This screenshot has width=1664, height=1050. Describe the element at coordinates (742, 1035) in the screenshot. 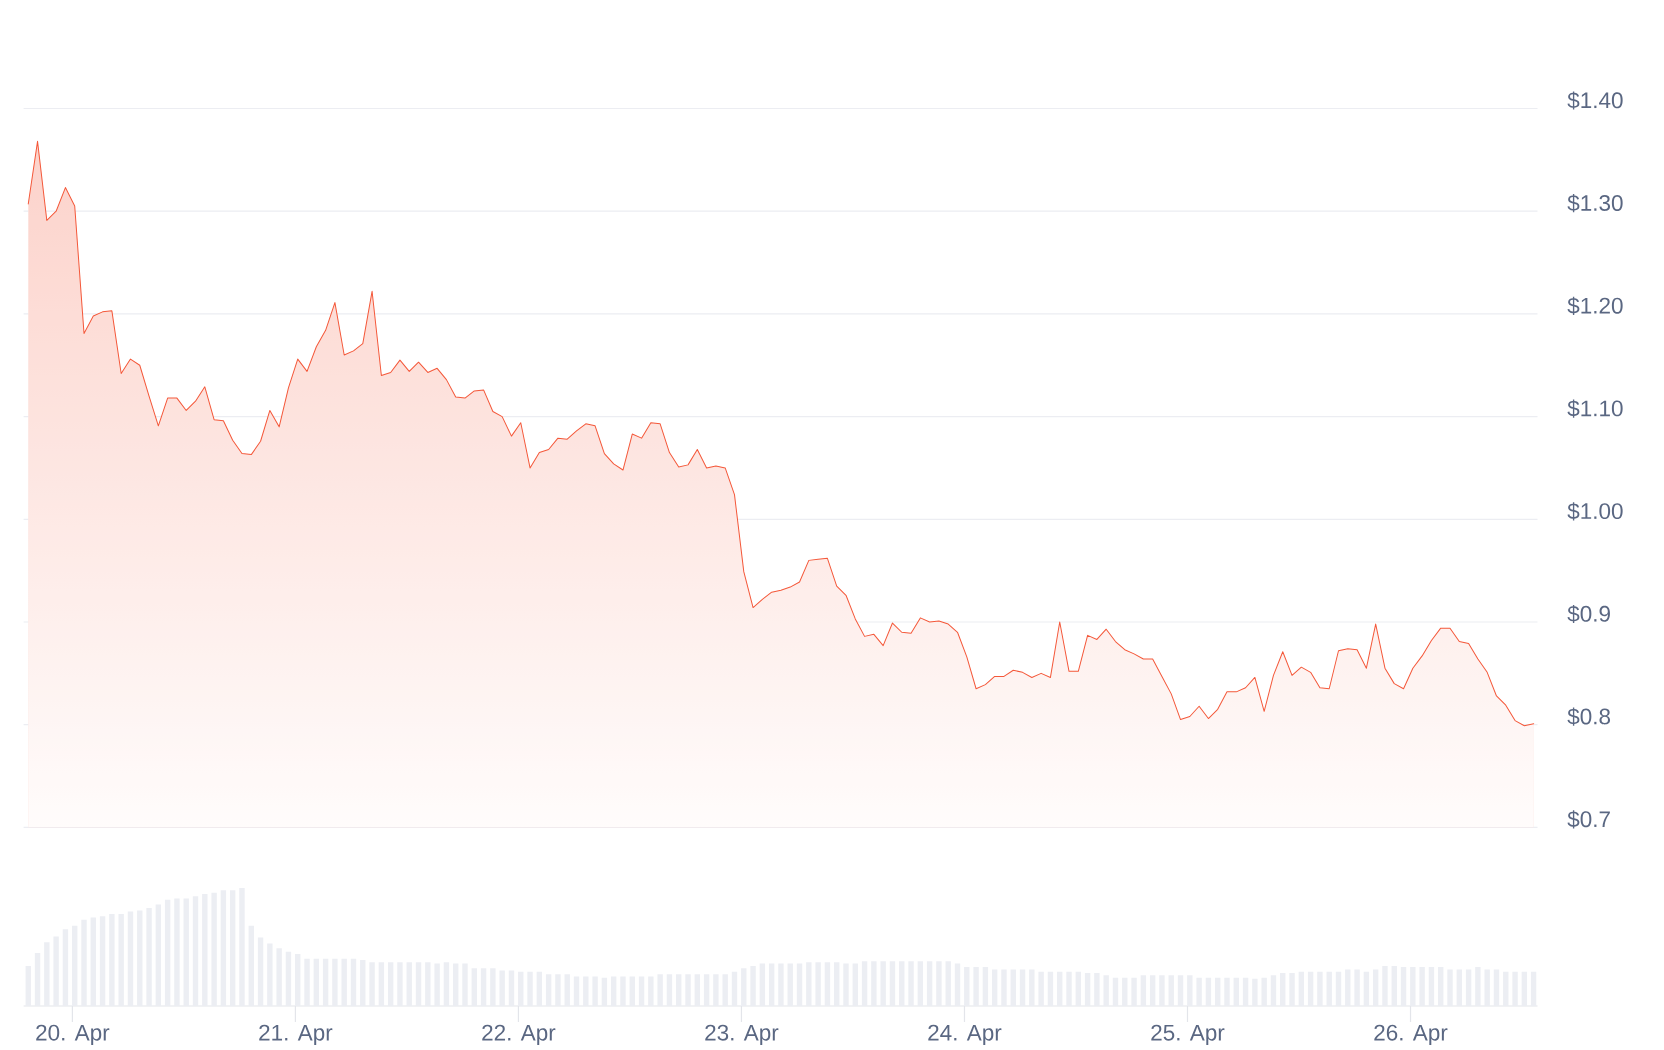

I see `x-tick-label: 23. Apr` at that location.